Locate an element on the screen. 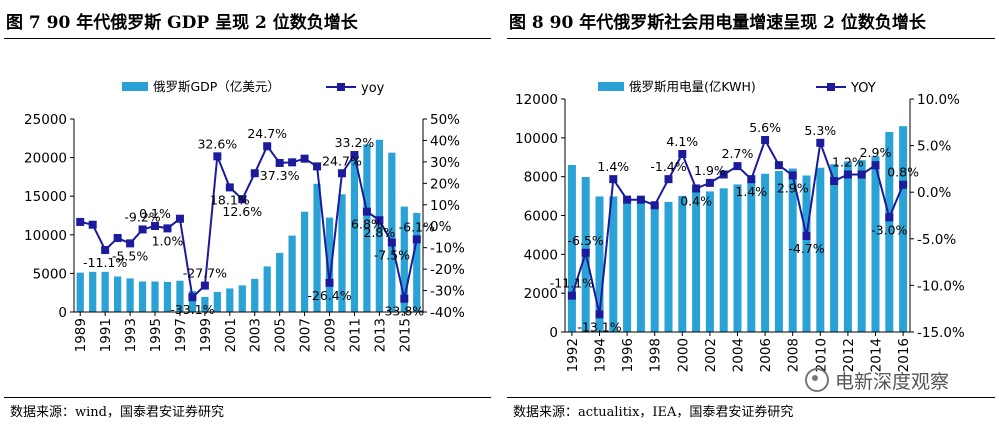  x-tick-label: 1999 is located at coordinates (206, 335).